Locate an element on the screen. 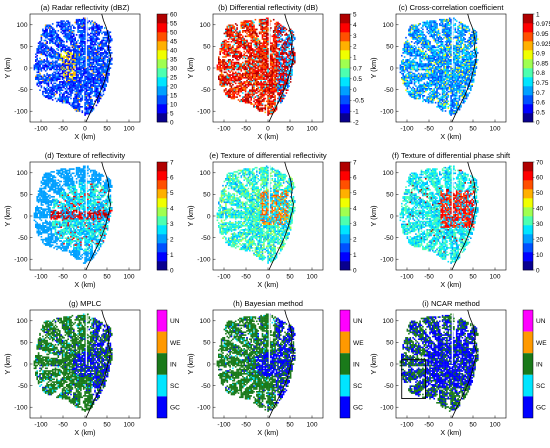 The height and width of the screenshot is (448, 550). colorbar-tick-label: 0.7 is located at coordinates (357, 68).